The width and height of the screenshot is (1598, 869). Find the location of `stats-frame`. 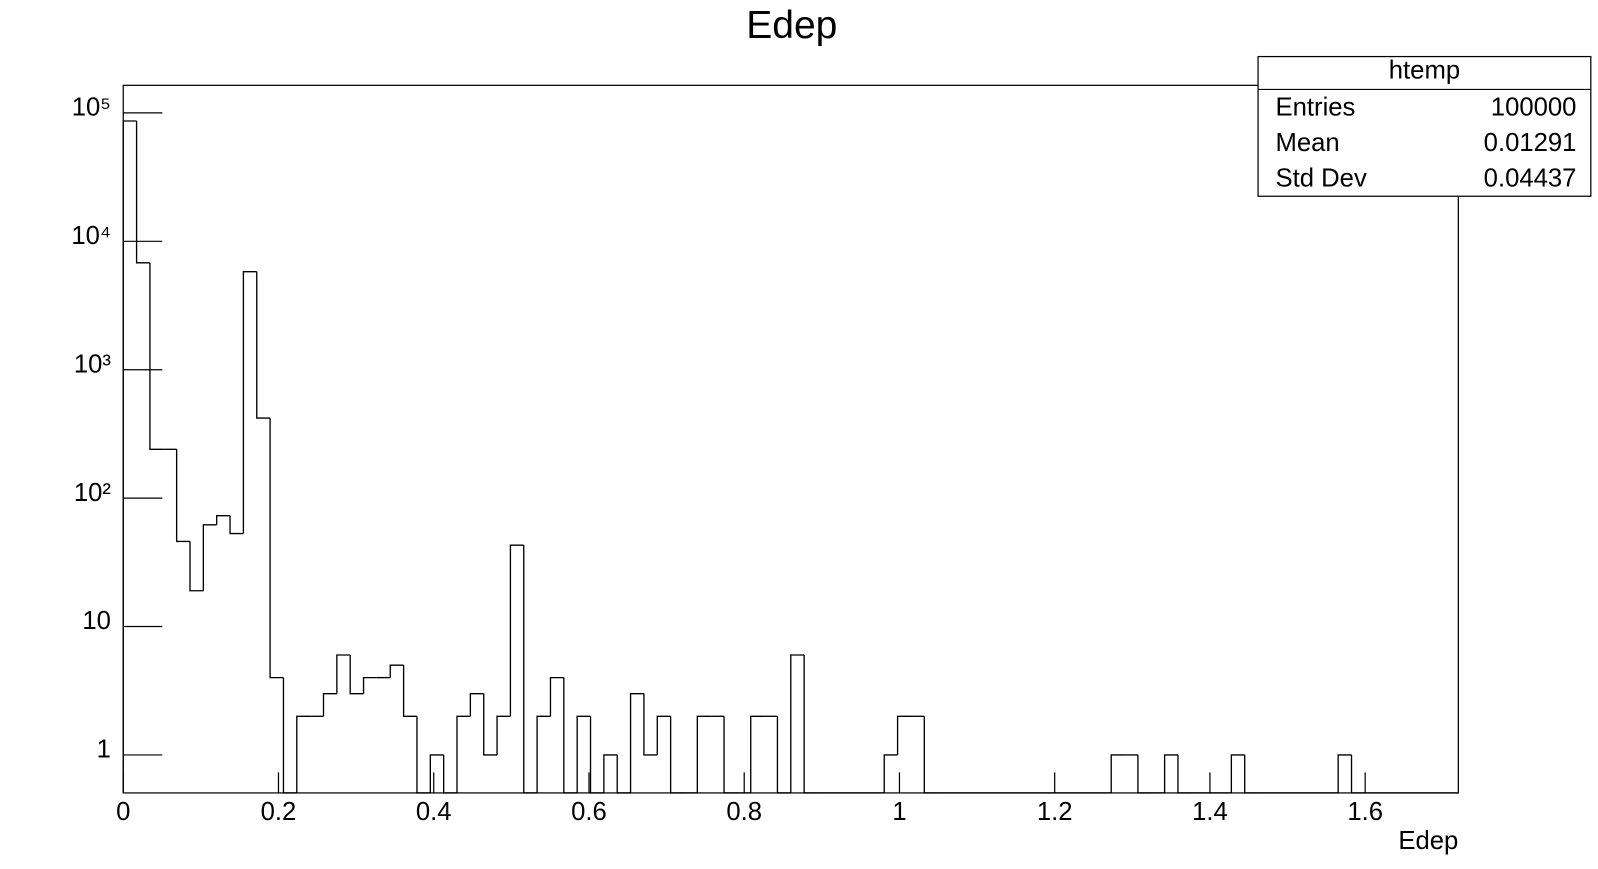

stats-frame is located at coordinates (1424, 126).